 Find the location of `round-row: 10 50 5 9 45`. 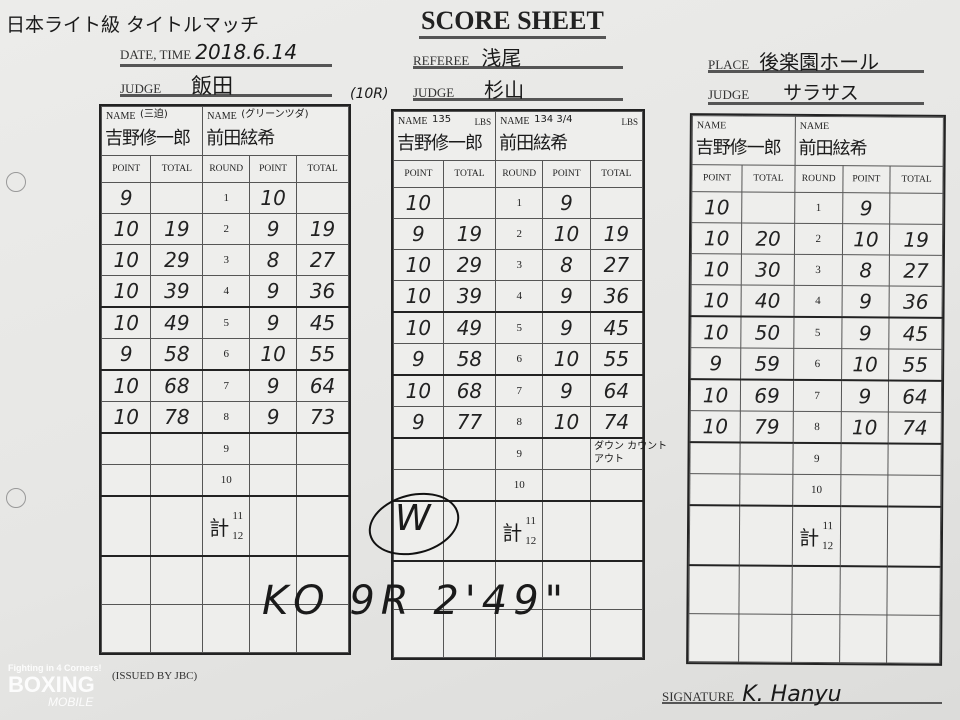

round-row: 10 50 5 9 45 is located at coordinates (816, 333).